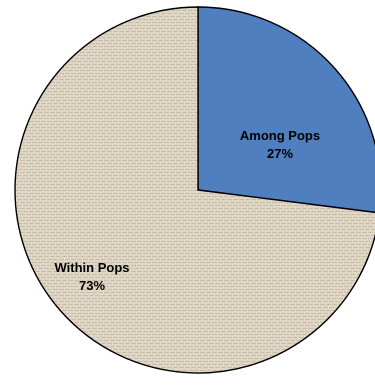 Image resolution: width=375 pixels, height=388 pixels. What do you see at coordinates (92, 285) in the screenshot?
I see `slice-value-label: 73%` at bounding box center [92, 285].